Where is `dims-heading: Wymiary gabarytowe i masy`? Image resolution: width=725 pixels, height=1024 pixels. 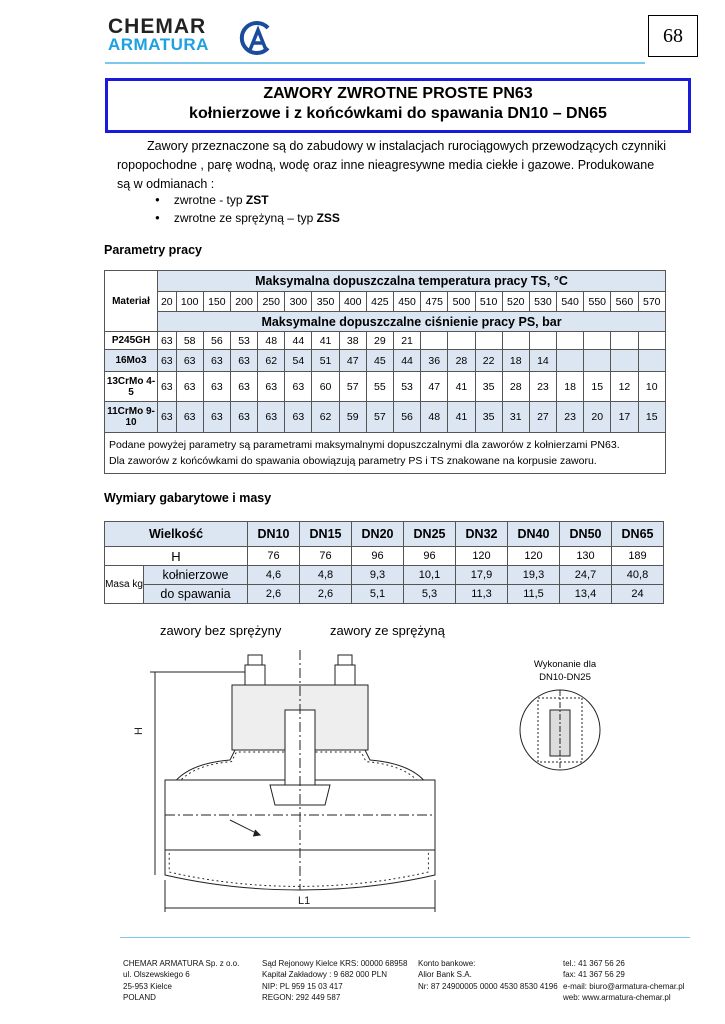 dims-heading: Wymiary gabarytowe i masy is located at coordinates (188, 498).